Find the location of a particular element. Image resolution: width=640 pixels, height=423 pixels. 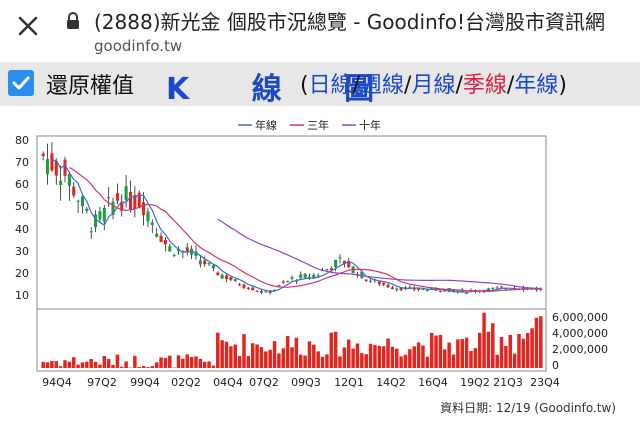

url-text: goodinfo.tw is located at coordinates (138, 46).